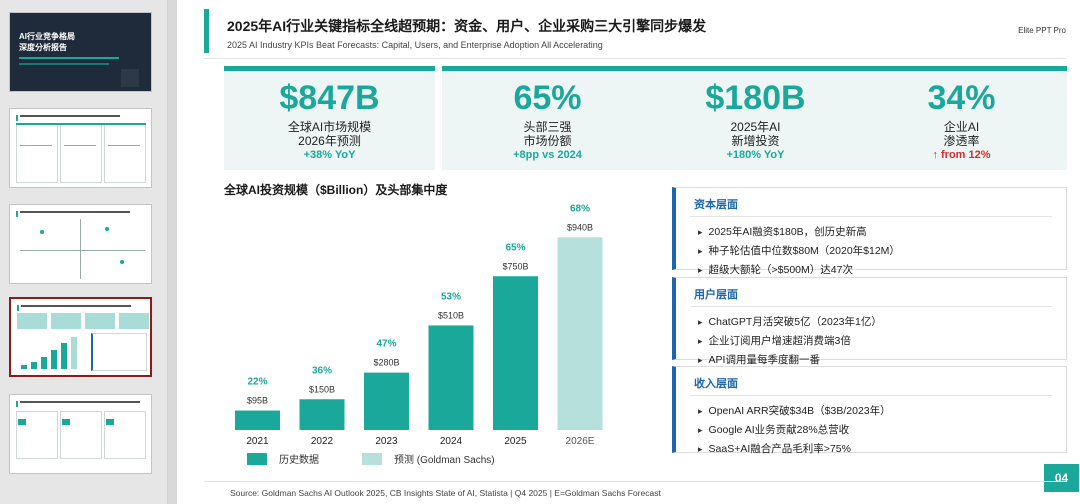 The height and width of the screenshot is (504, 1080). What do you see at coordinates (515, 441) in the screenshot?
I see `x-tick-label: 2025` at bounding box center [515, 441].